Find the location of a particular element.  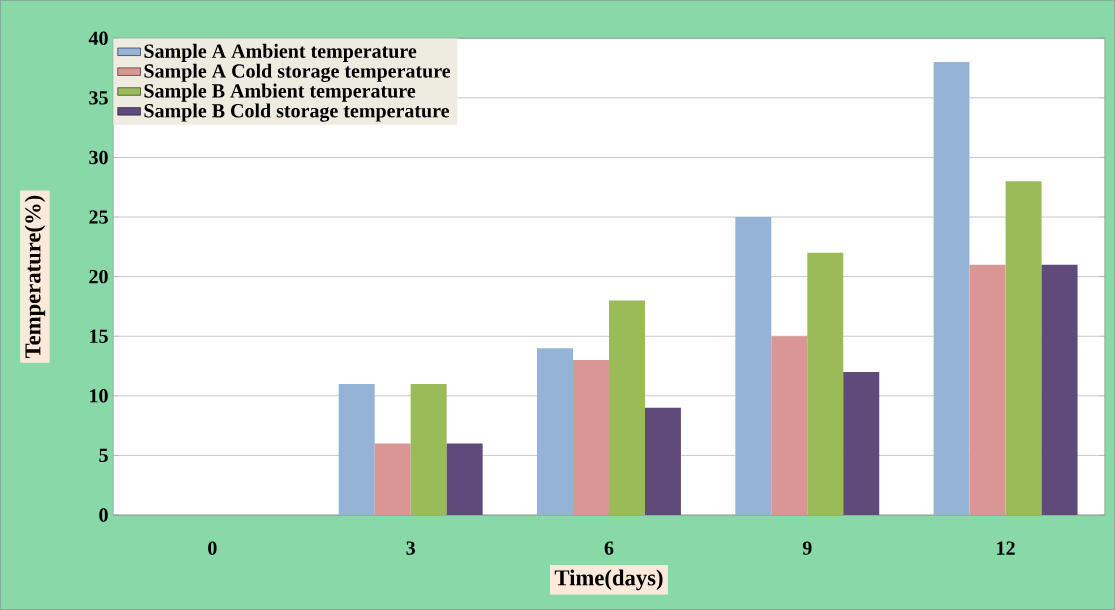

x-tick-label: 12 is located at coordinates (1006, 548).